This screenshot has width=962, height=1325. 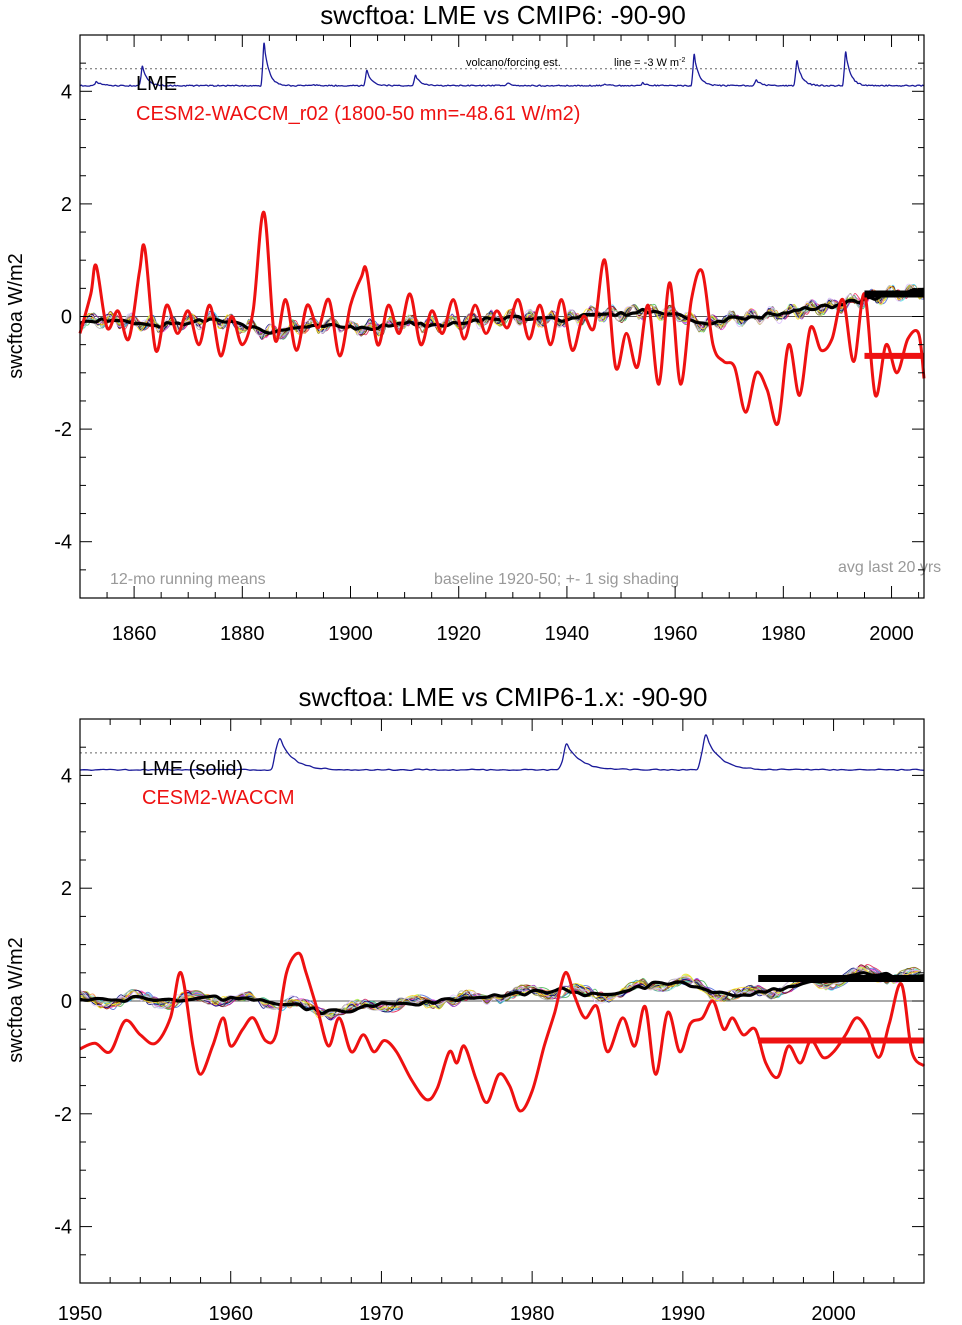 I want to click on bottom-y-axis-label: swcftoa W/m2, so click(x=16, y=1000).